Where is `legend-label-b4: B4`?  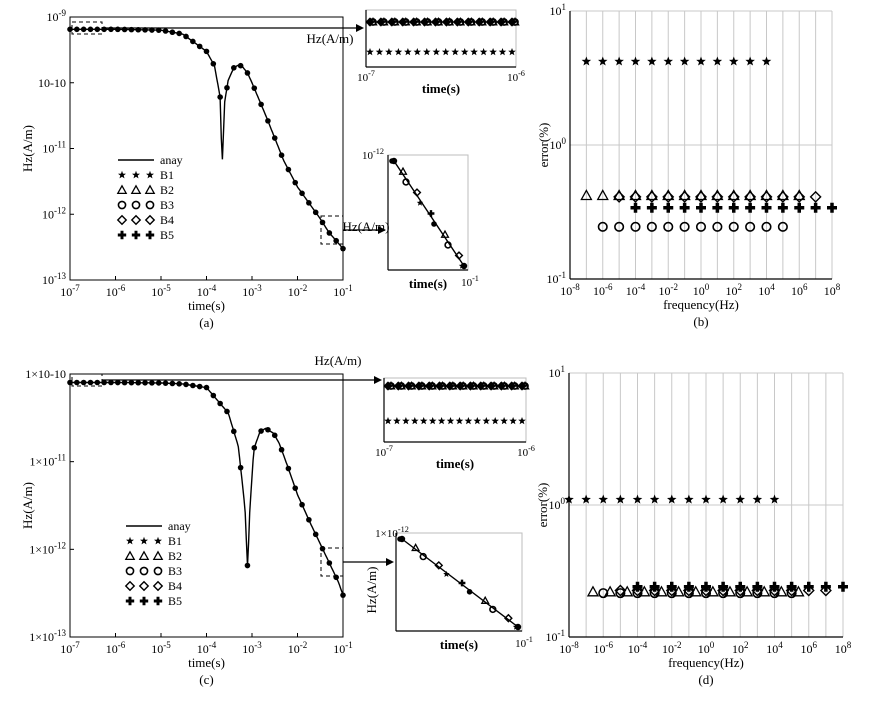
legend-label-b4: B4 is located at coordinates (175, 586).